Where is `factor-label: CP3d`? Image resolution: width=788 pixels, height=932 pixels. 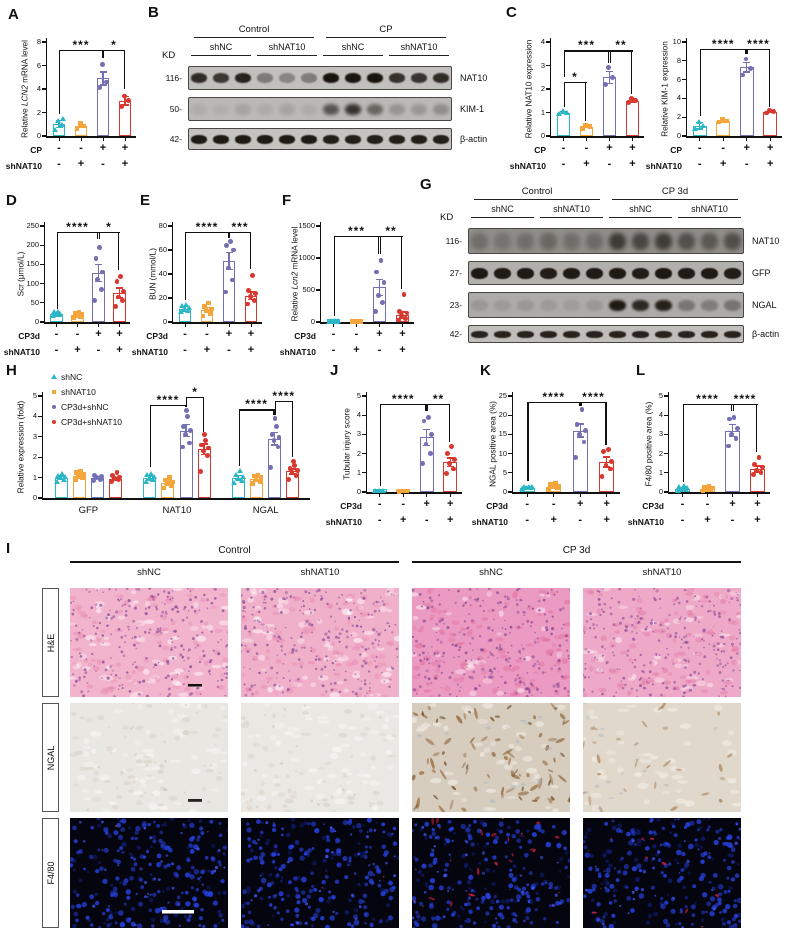
factor-label: CP3d is located at coordinates (497, 506).